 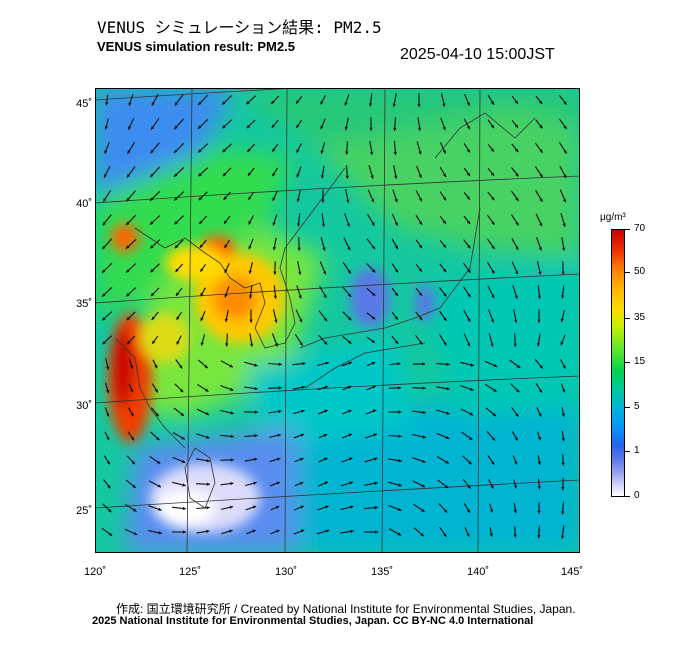 I want to click on lon-label-130: 130˚, so click(x=286, y=572).